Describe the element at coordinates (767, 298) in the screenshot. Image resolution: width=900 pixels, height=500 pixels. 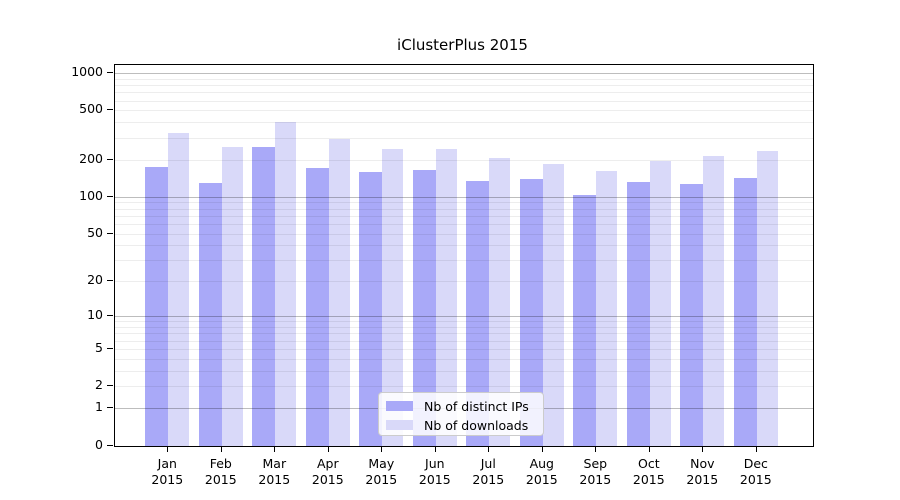
I see `bar-downloads-dec` at that location.